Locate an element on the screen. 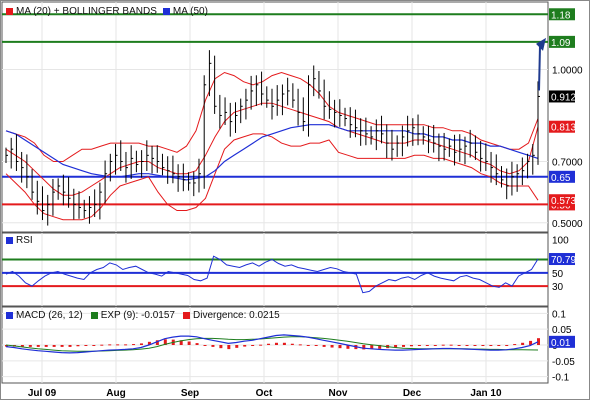 The image size is (590, 400). divergence-legend-label: Divergence: 0.0215 is located at coordinates (236, 315).